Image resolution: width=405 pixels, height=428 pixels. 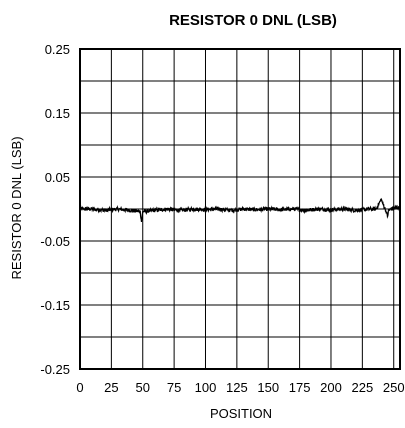 I want to click on y-tick-label: -0.15, so click(x=55, y=305).